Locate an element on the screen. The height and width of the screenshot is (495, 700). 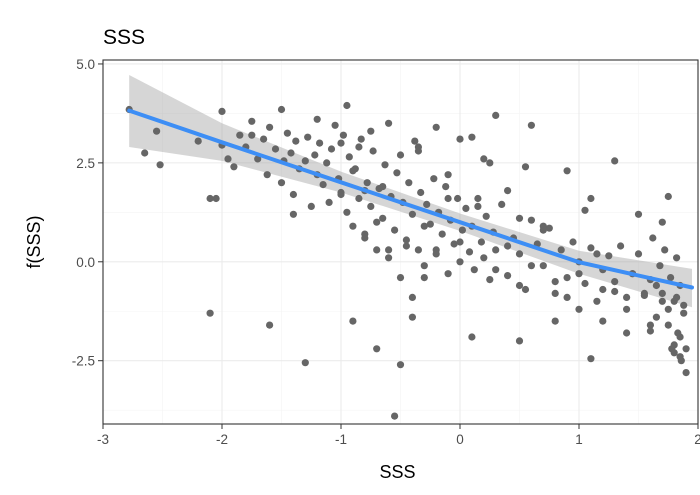
y-tick-label: 5.0 is located at coordinates (85, 64).